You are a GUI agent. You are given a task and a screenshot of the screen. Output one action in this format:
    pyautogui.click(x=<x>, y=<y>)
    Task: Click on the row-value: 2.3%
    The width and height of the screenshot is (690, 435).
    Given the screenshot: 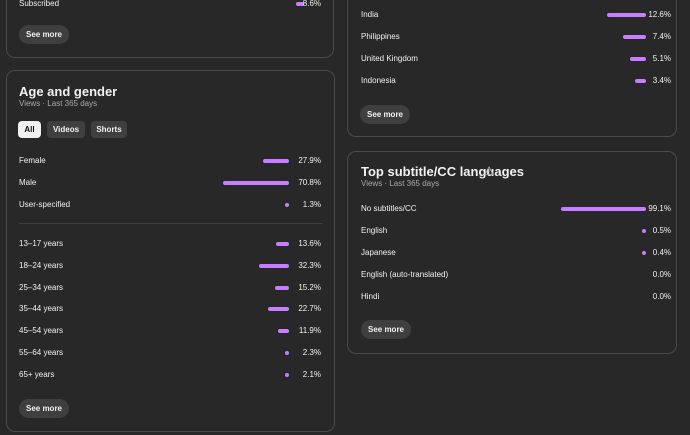 What is the action you would take?
    pyautogui.click(x=311, y=352)
    